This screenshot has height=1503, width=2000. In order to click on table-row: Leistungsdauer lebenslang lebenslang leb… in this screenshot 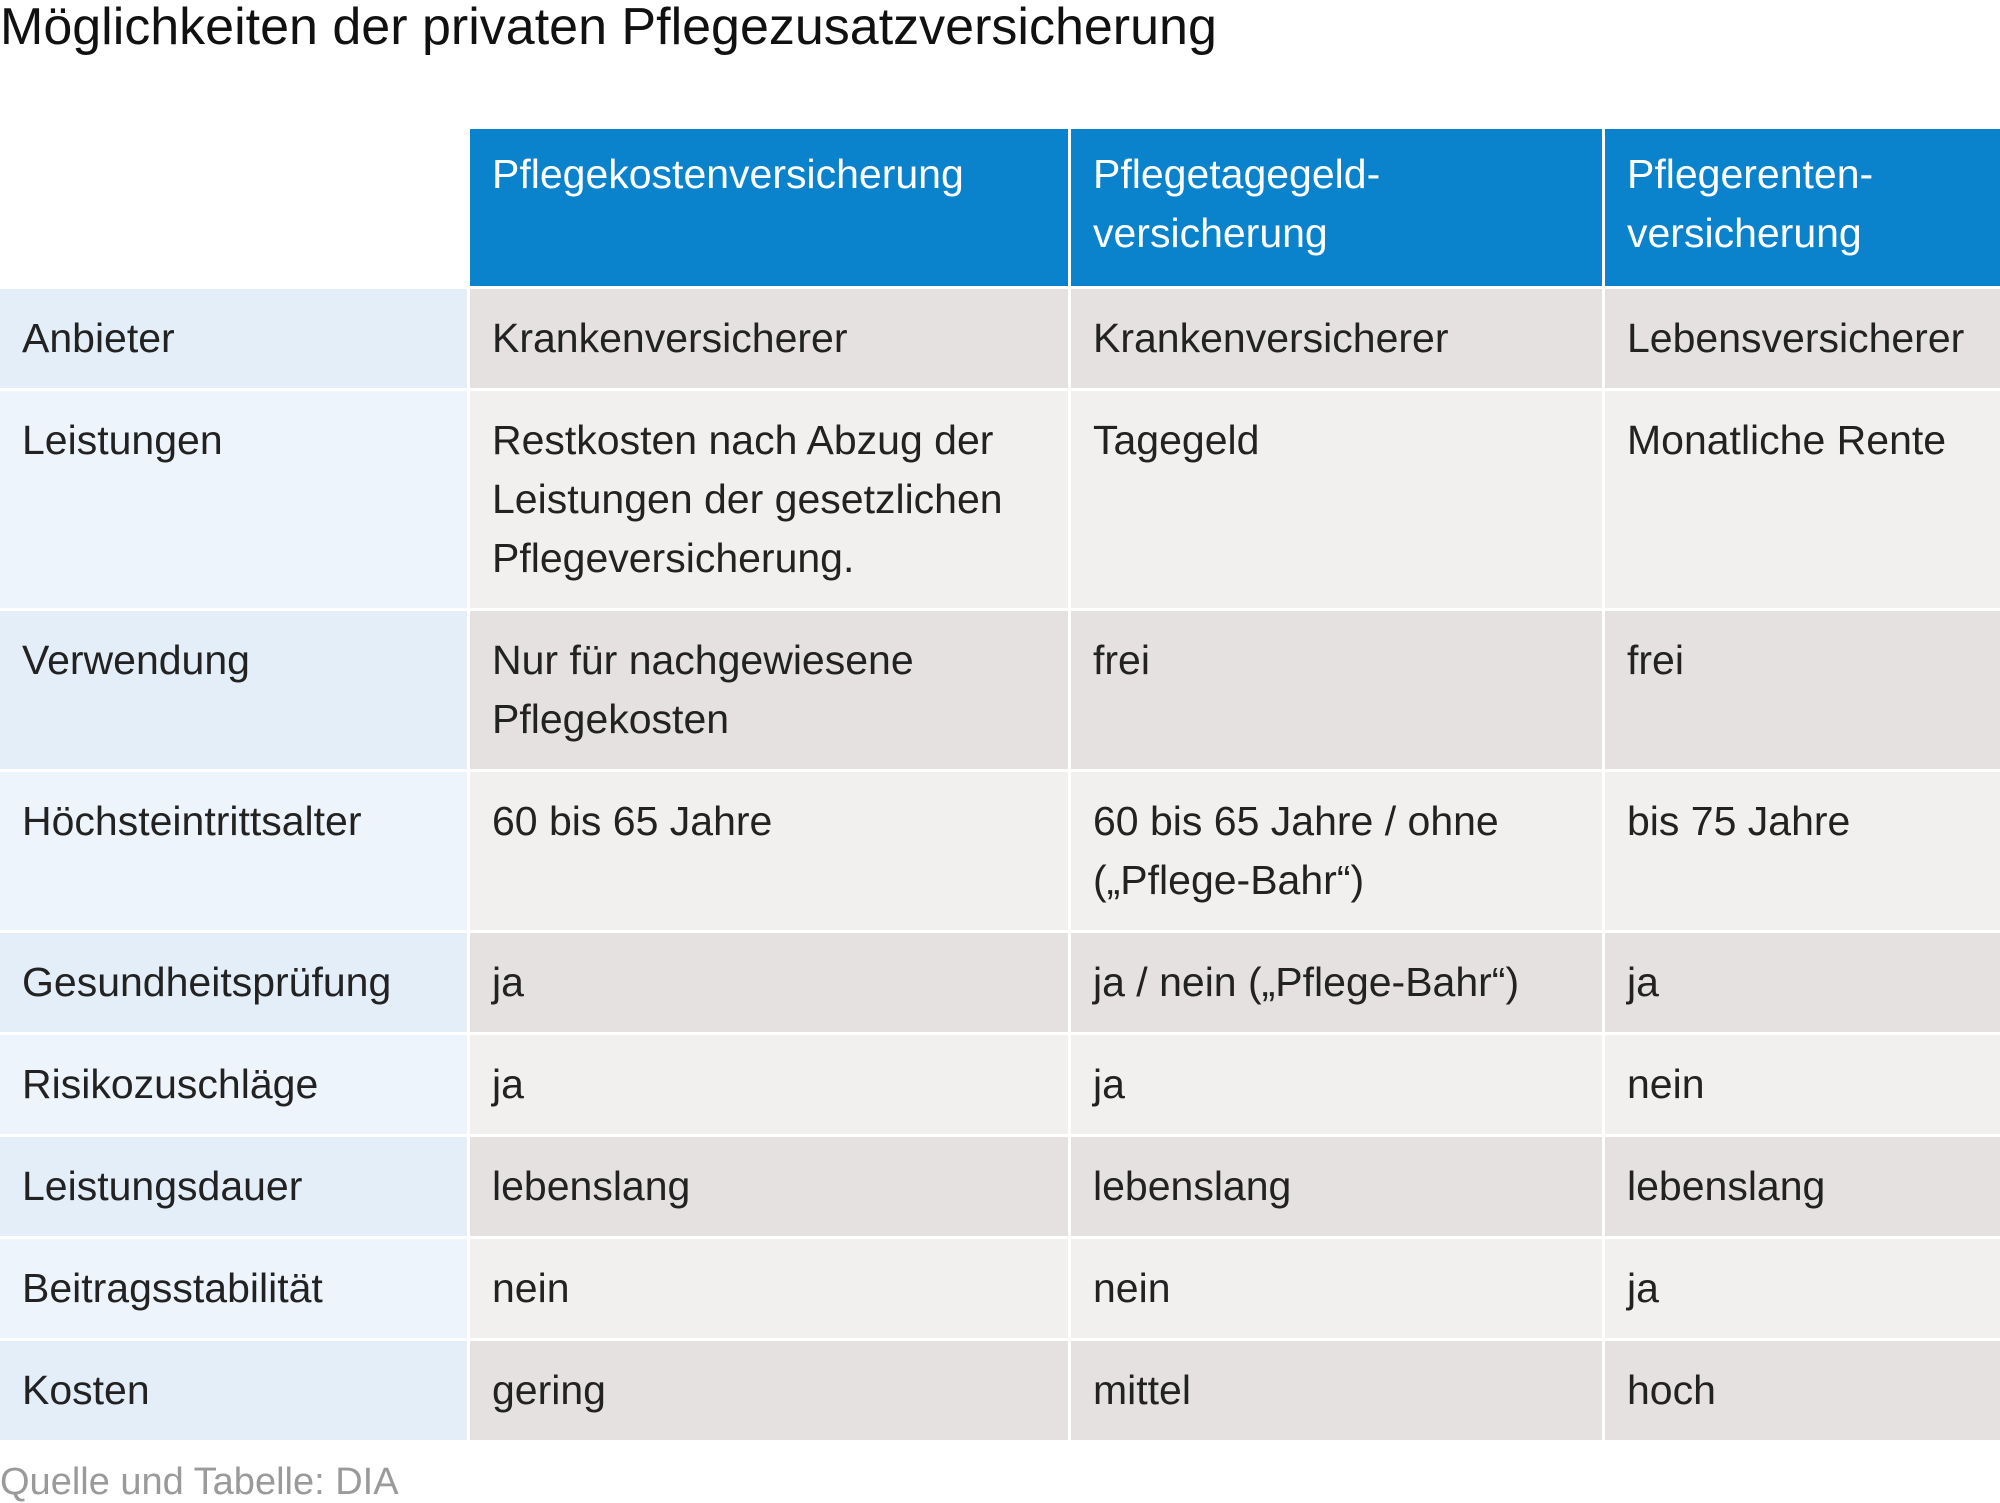, I will do `click(1000, 1186)`.